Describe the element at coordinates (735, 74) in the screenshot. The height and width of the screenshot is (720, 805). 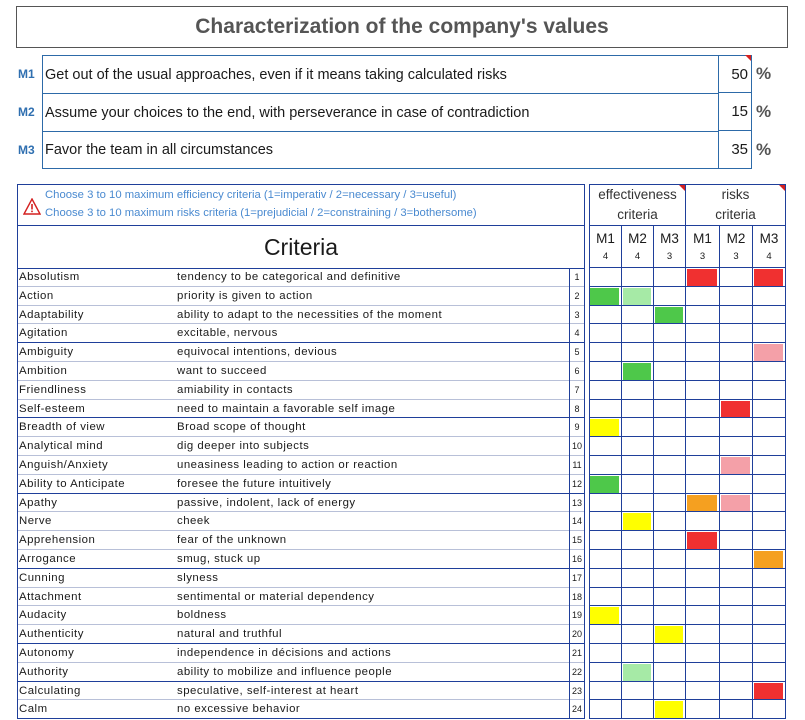
I see `value-percent-field: 50` at that location.